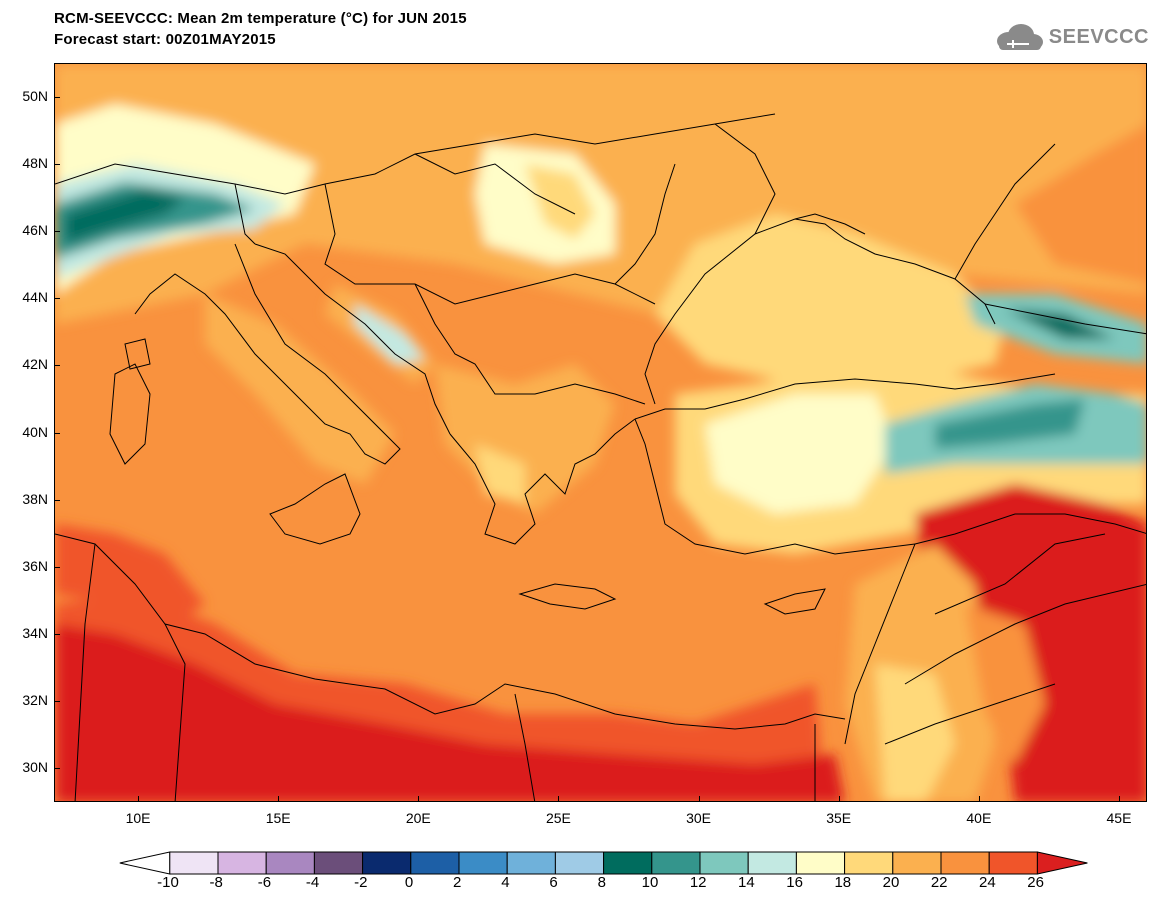 This screenshot has height=907, width=1165. Describe the element at coordinates (35, 767) in the screenshot. I see `lat-tick-label: 30N` at that location.